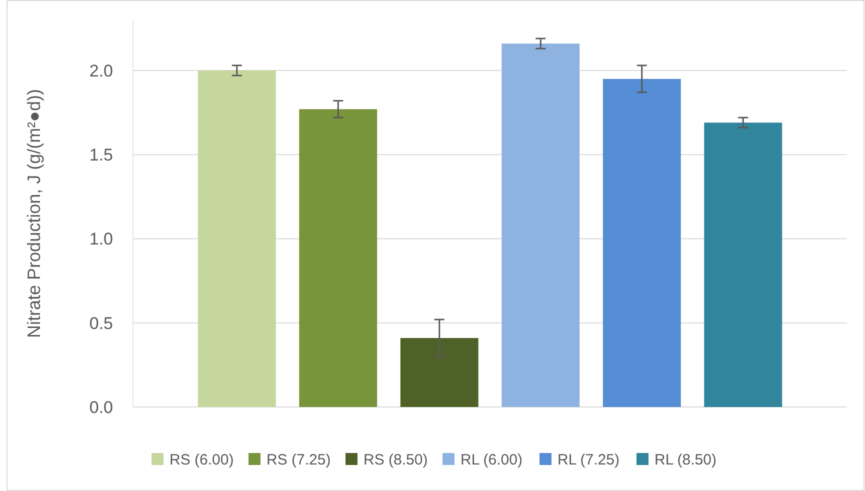  What do you see at coordinates (685, 459) in the screenshot?
I see `legend-label: RL (8.50)` at bounding box center [685, 459].